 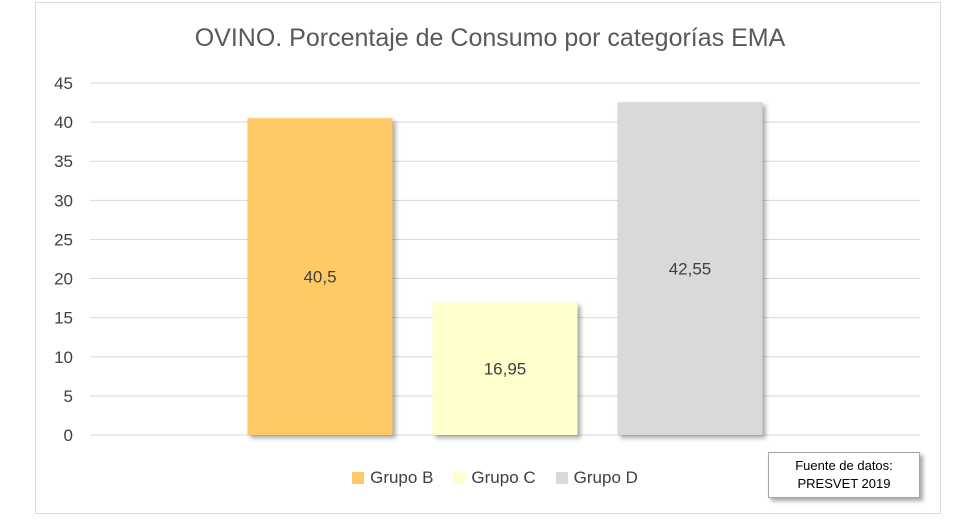 What do you see at coordinates (459, 478) in the screenshot?
I see `legend-swatch-grupo-c` at bounding box center [459, 478].